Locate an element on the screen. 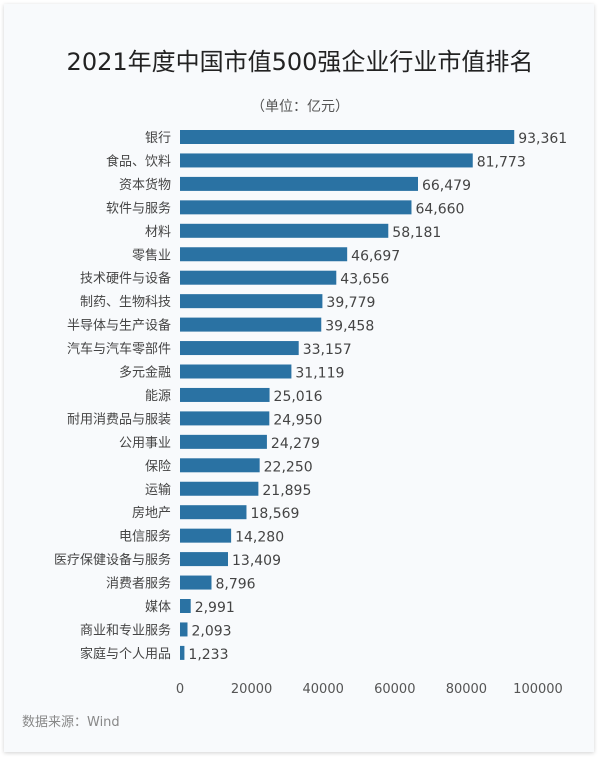 This screenshot has height=763, width=600. x-tick-label: 20000 is located at coordinates (251, 689).